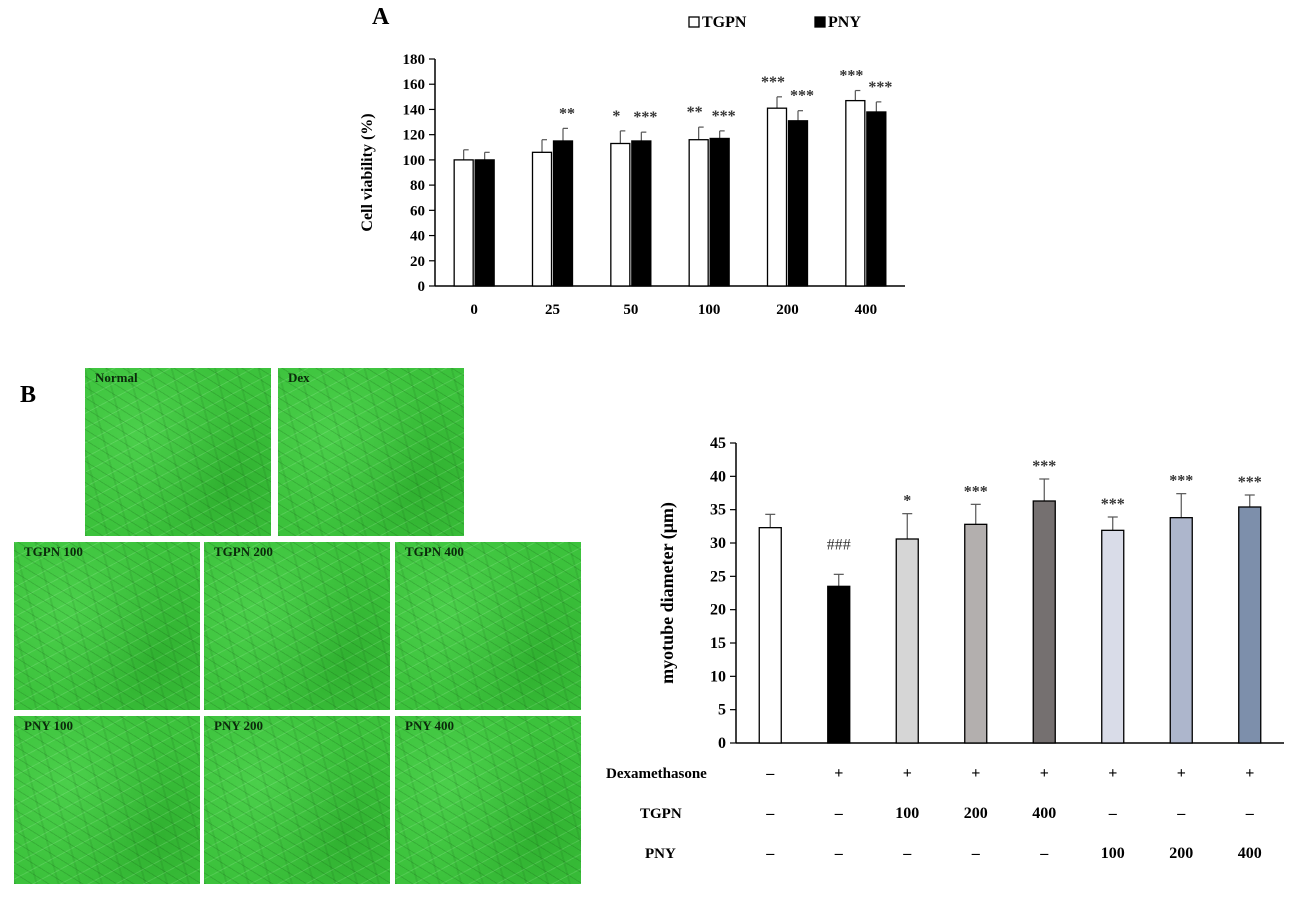 The height and width of the screenshot is (899, 1292). I want to click on micrograph-label: Normal, so click(116, 377).